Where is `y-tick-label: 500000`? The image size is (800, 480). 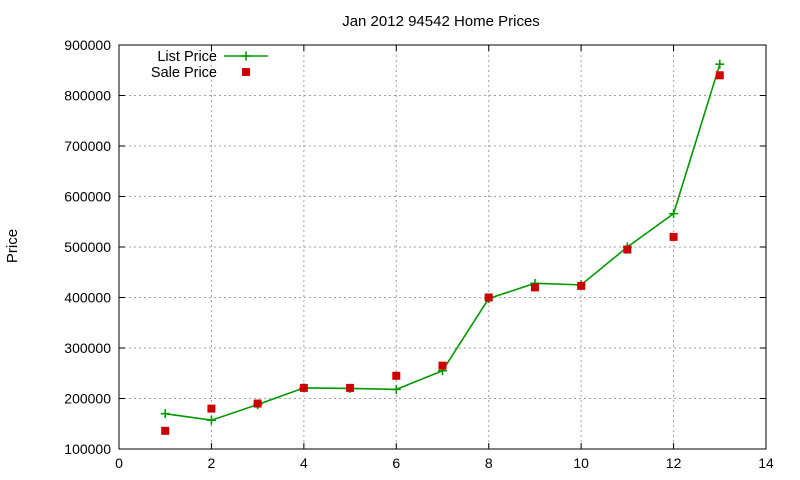
y-tick-label: 500000 is located at coordinates (87, 247).